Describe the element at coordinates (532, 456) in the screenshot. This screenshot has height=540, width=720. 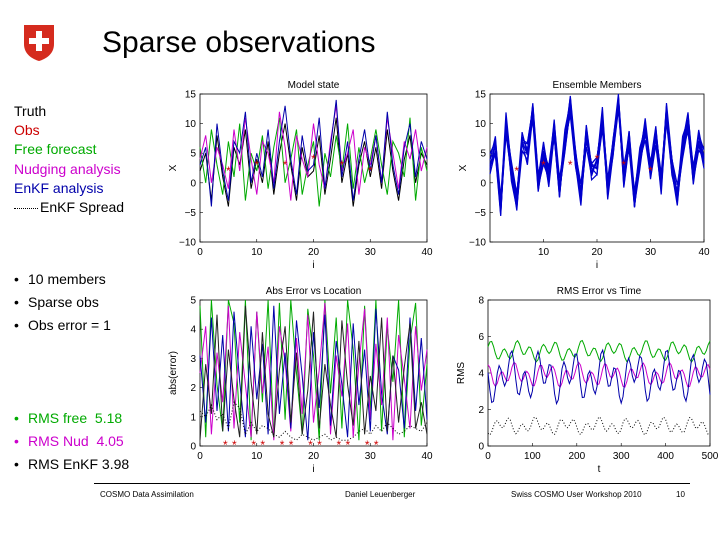
I see `x-tick-label: 100` at that location.